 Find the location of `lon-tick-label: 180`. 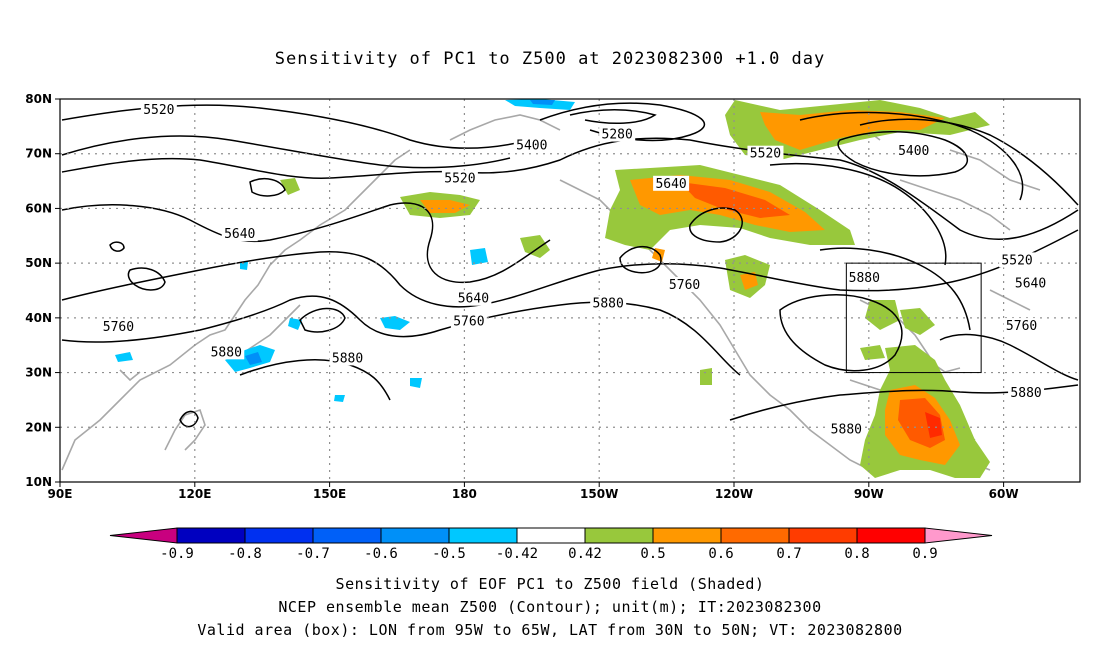

lon-tick-label: 180 is located at coordinates (464, 494).